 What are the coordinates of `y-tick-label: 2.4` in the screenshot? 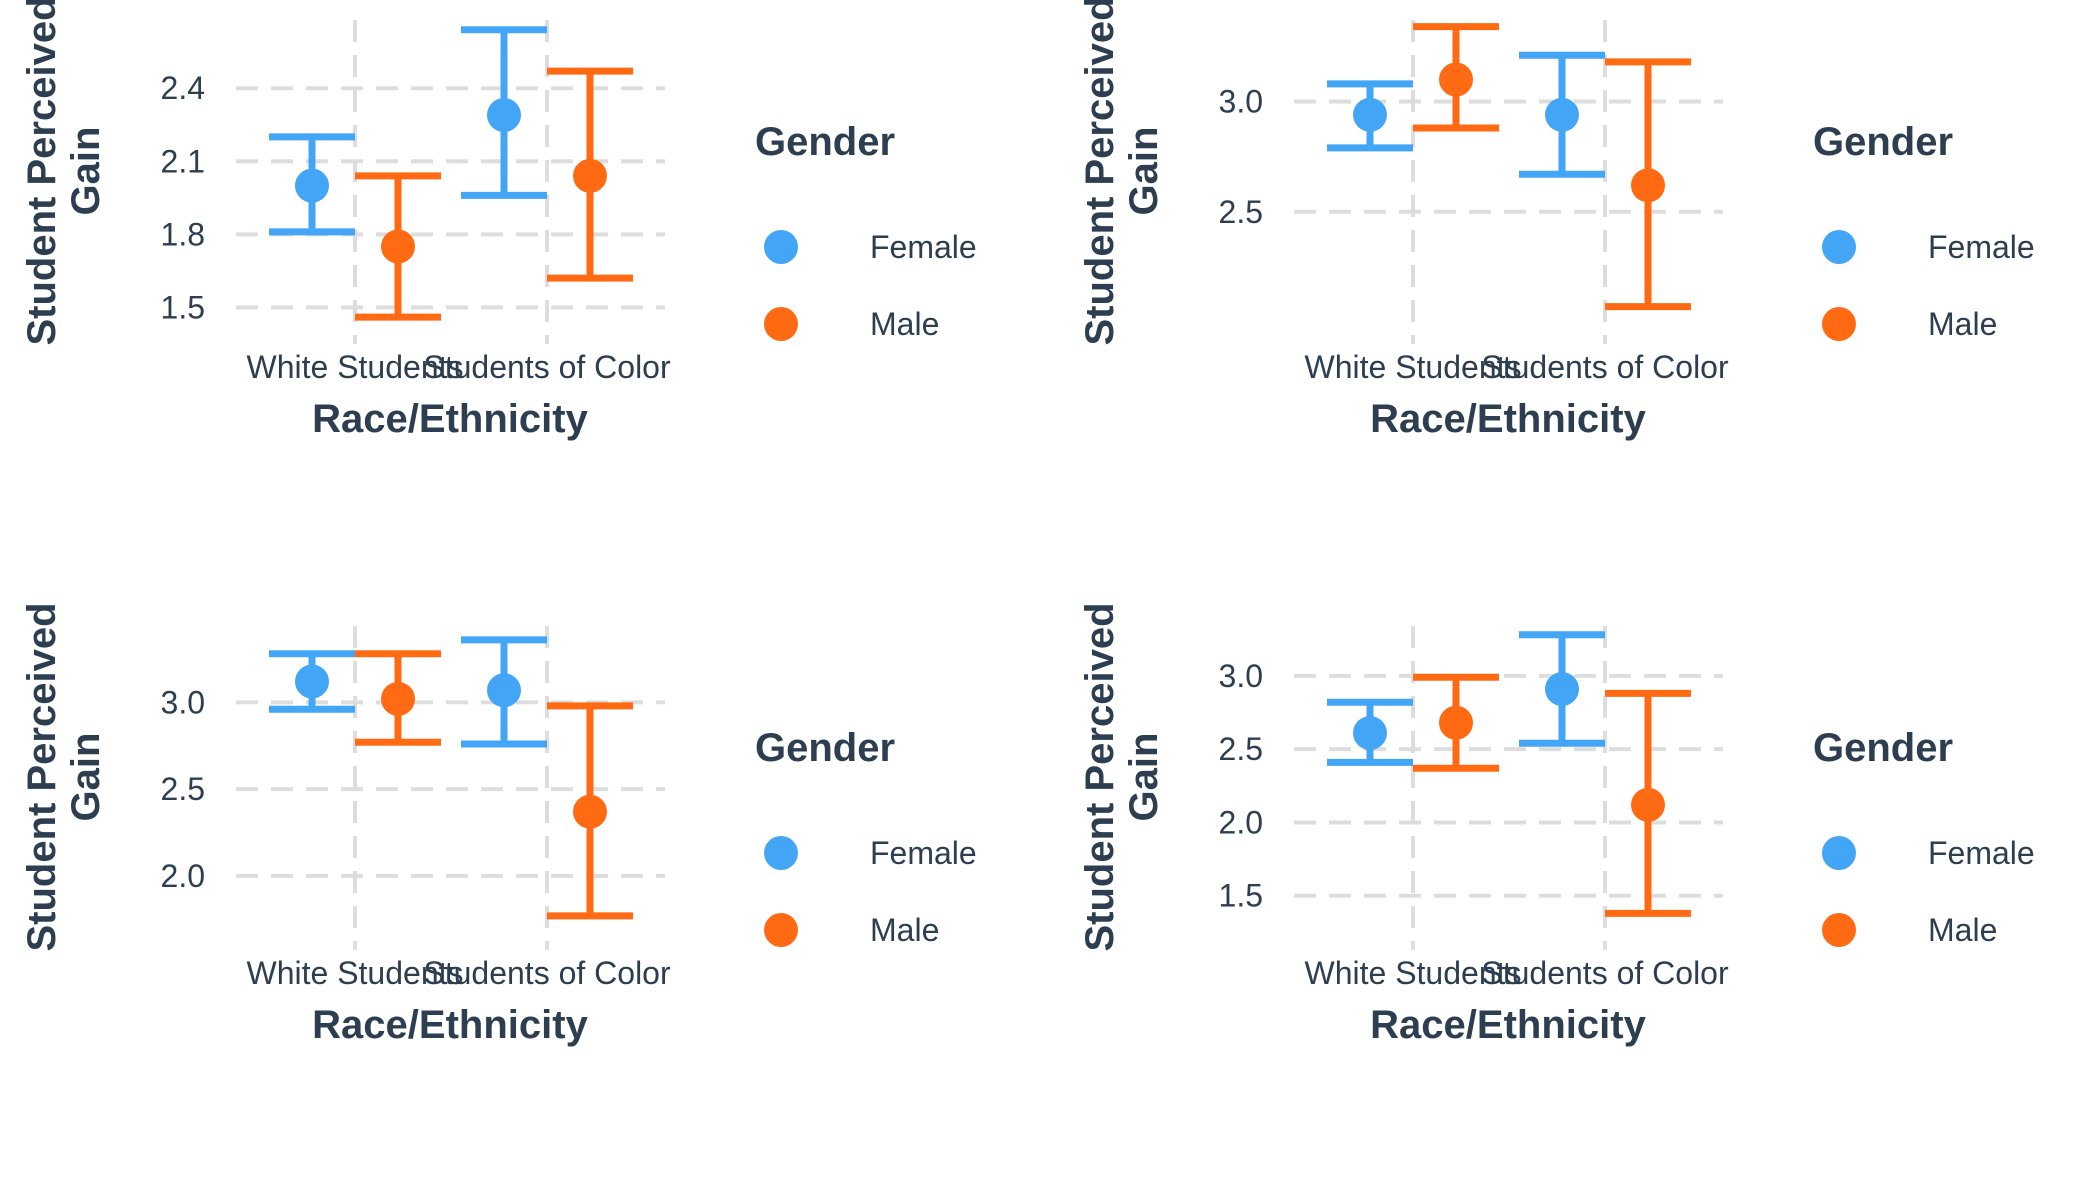 It's located at (183, 88).